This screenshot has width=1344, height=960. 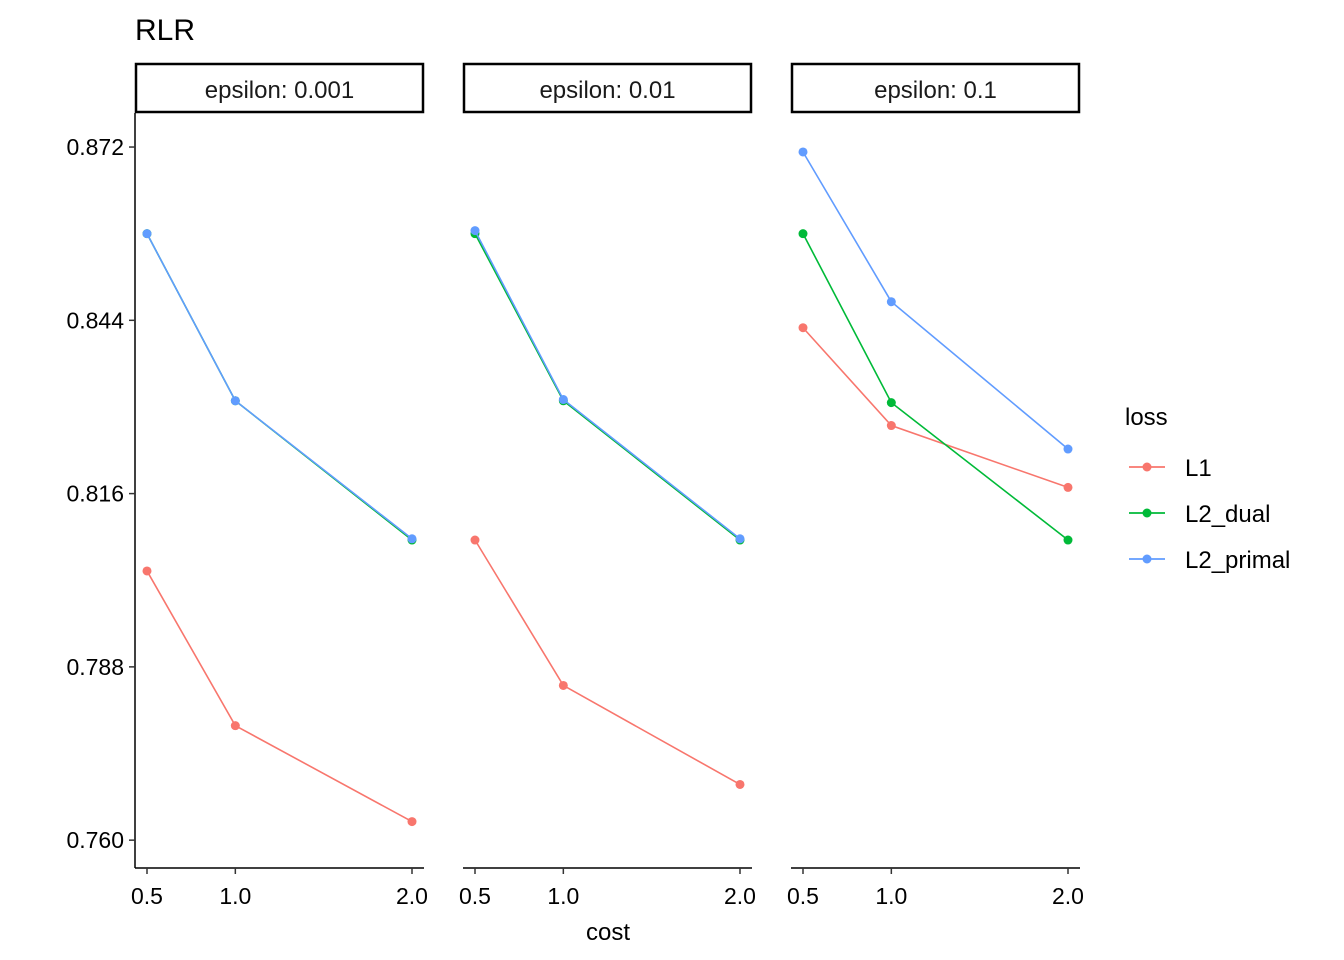 I want to click on legend-item: L2_dual, so click(x=1199, y=514).